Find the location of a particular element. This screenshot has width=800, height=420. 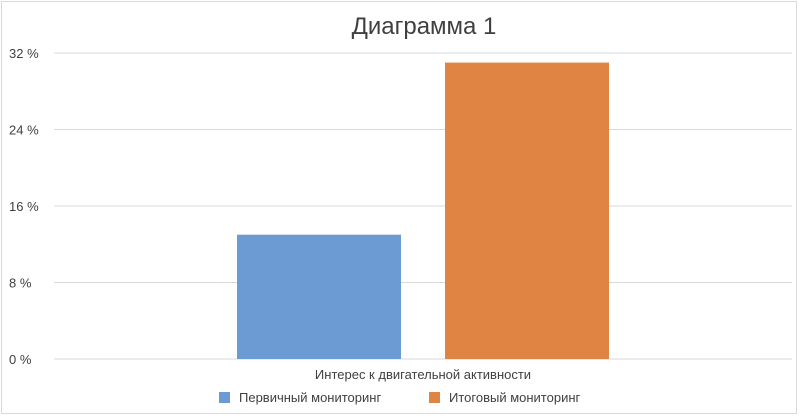

y-tick-label: 8 % is located at coordinates (20, 283).